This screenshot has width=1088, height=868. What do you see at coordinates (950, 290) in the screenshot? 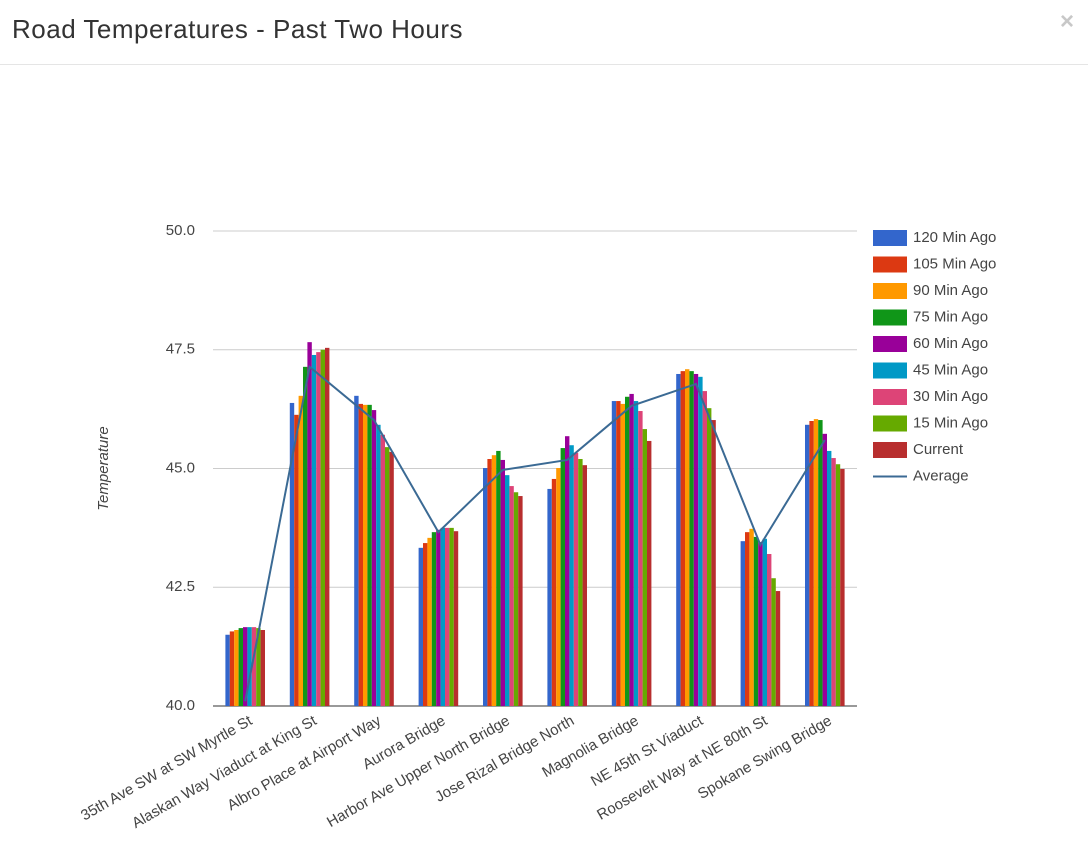
I see `legend-label: 90 Min Ago` at bounding box center [950, 290].